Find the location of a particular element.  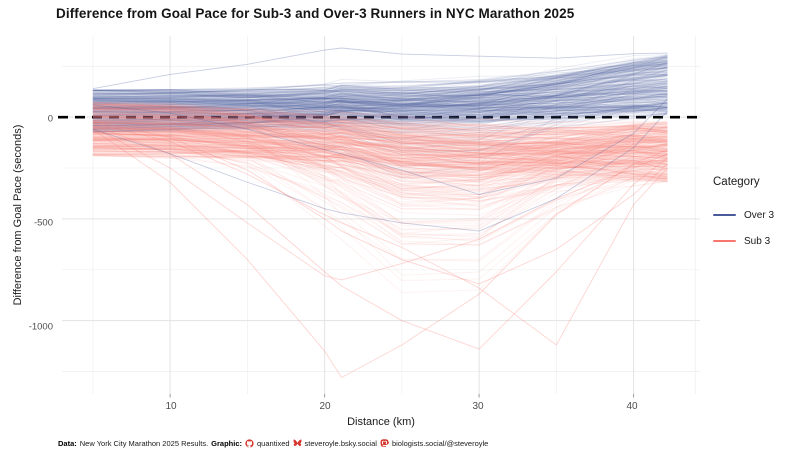

github-icon is located at coordinates (249, 443).